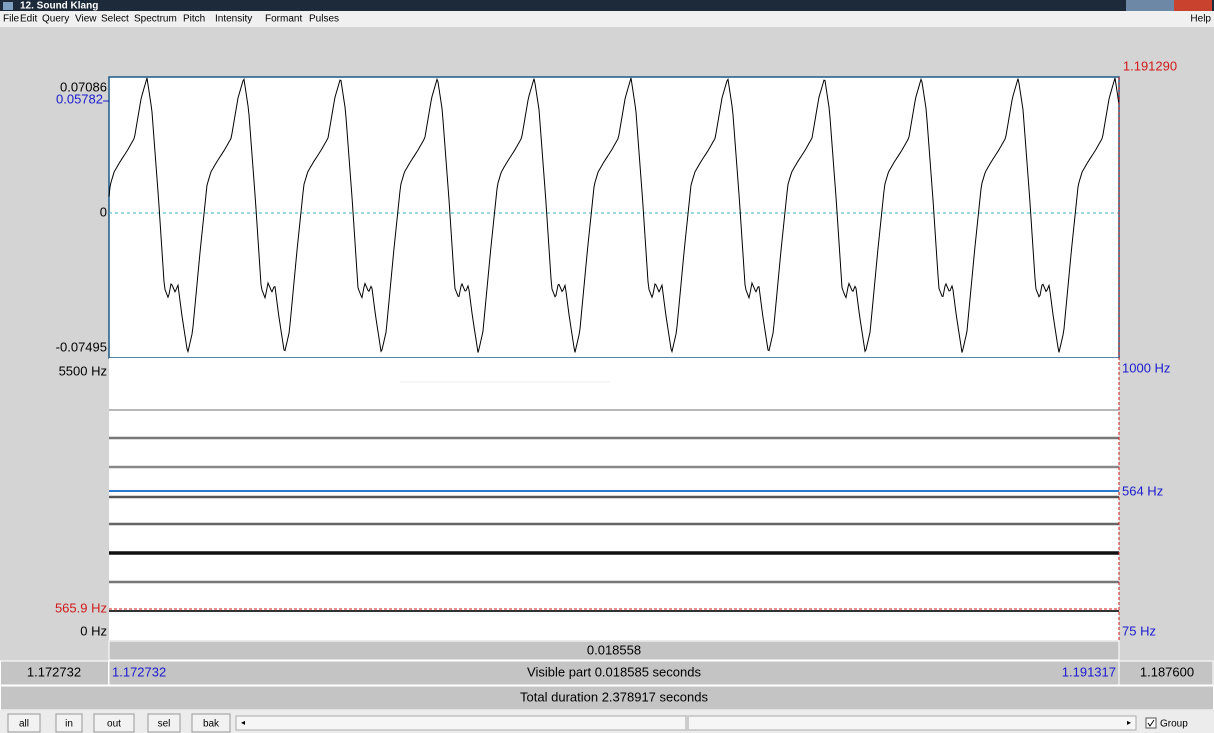  I want to click on zoom-buttons: all in out sel bak, so click(119, 723).